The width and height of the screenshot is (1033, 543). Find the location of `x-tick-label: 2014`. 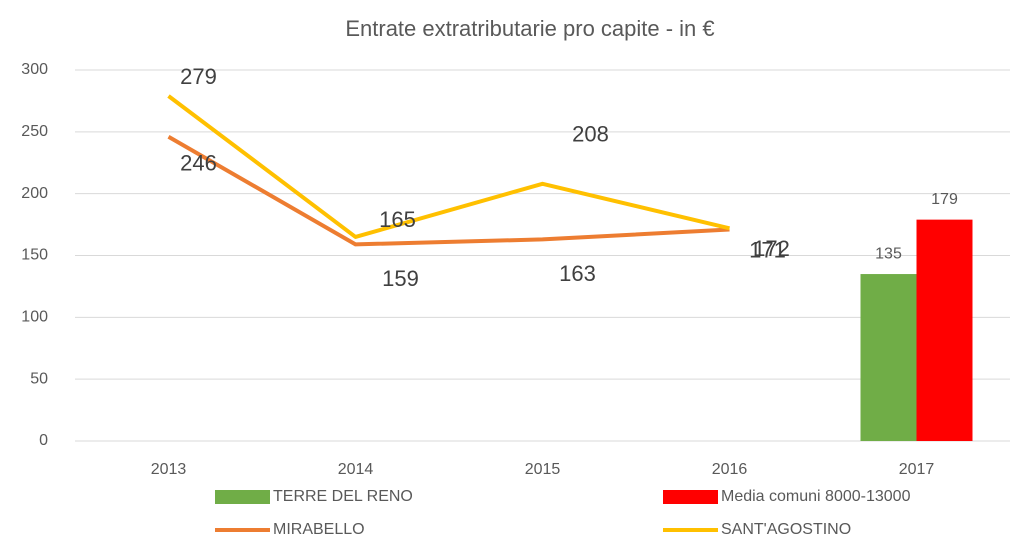

x-tick-label: 2014 is located at coordinates (356, 469).